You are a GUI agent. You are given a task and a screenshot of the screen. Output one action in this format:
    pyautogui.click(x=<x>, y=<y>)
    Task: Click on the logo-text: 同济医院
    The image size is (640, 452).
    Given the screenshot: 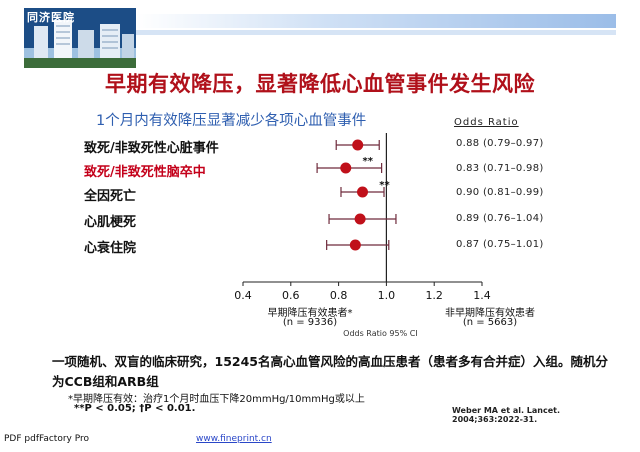 What is the action you would take?
    pyautogui.click(x=51, y=17)
    